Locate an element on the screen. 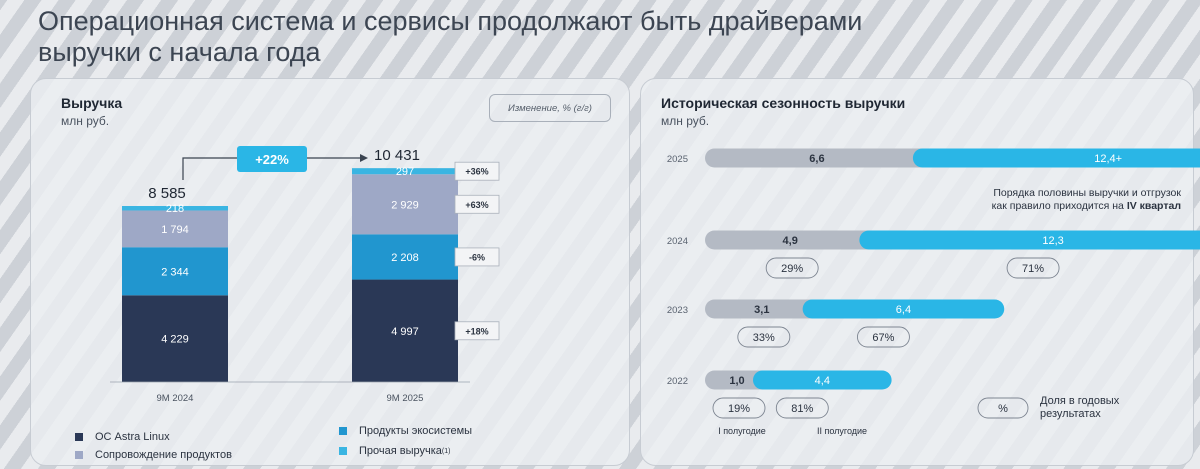  bar-9М 2024-Сопровождение продуктов is located at coordinates (175, 229).